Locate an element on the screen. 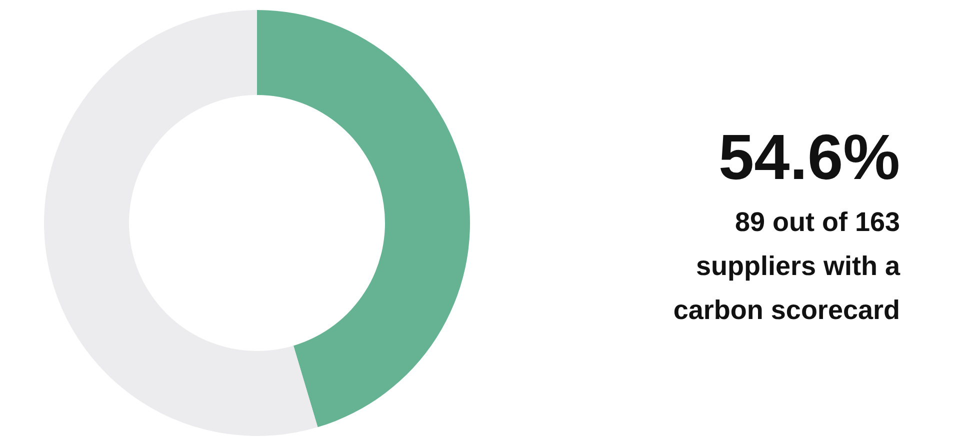  text: 54.6% is located at coordinates (809, 157).